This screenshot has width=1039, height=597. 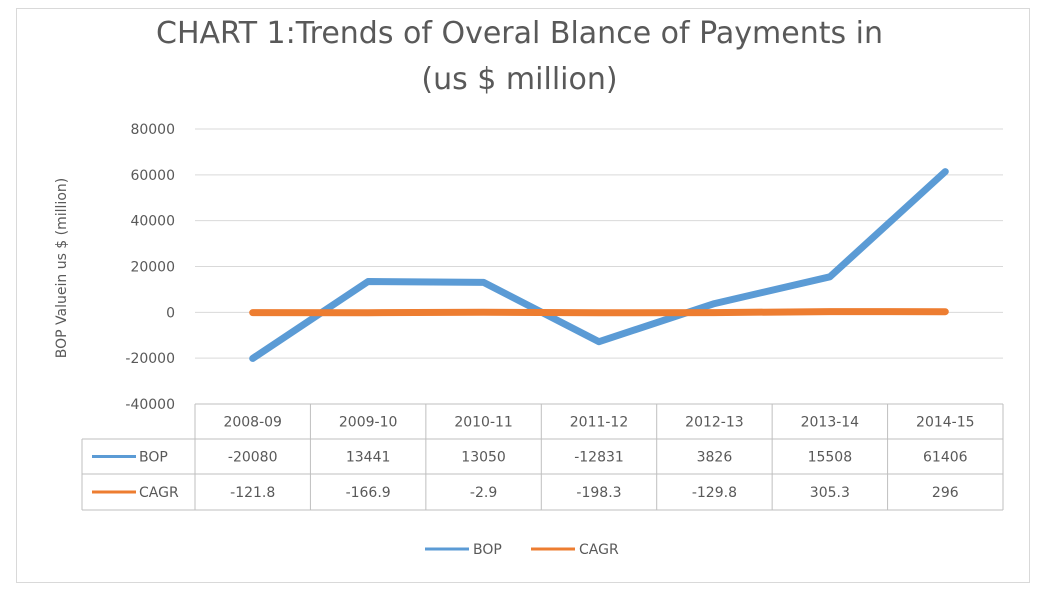 I want to click on table-cell-value: -121.8, so click(x=252, y=493).